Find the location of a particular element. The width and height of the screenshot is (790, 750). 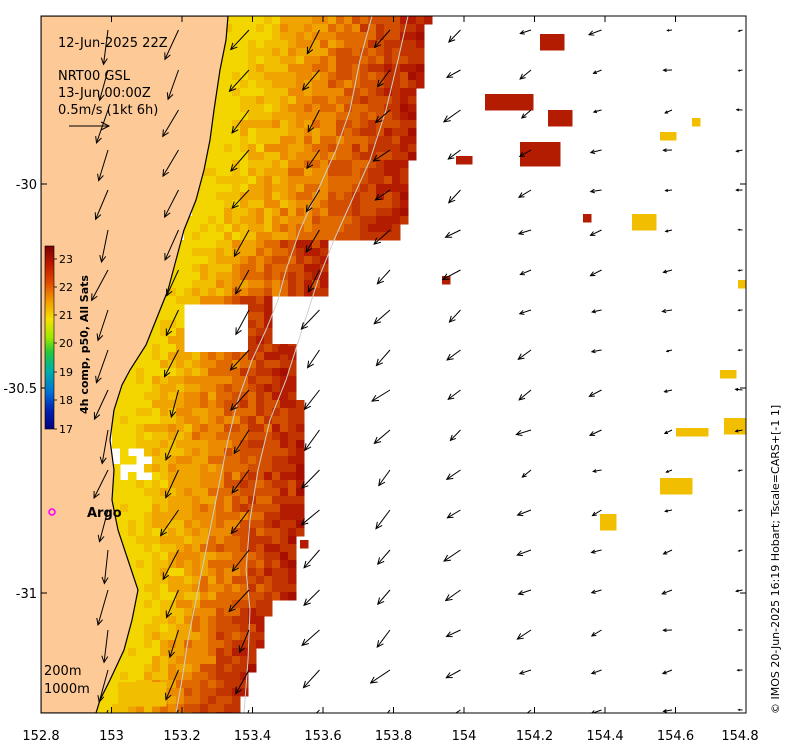

x-tick-label: 153.4 is located at coordinates (252, 736).